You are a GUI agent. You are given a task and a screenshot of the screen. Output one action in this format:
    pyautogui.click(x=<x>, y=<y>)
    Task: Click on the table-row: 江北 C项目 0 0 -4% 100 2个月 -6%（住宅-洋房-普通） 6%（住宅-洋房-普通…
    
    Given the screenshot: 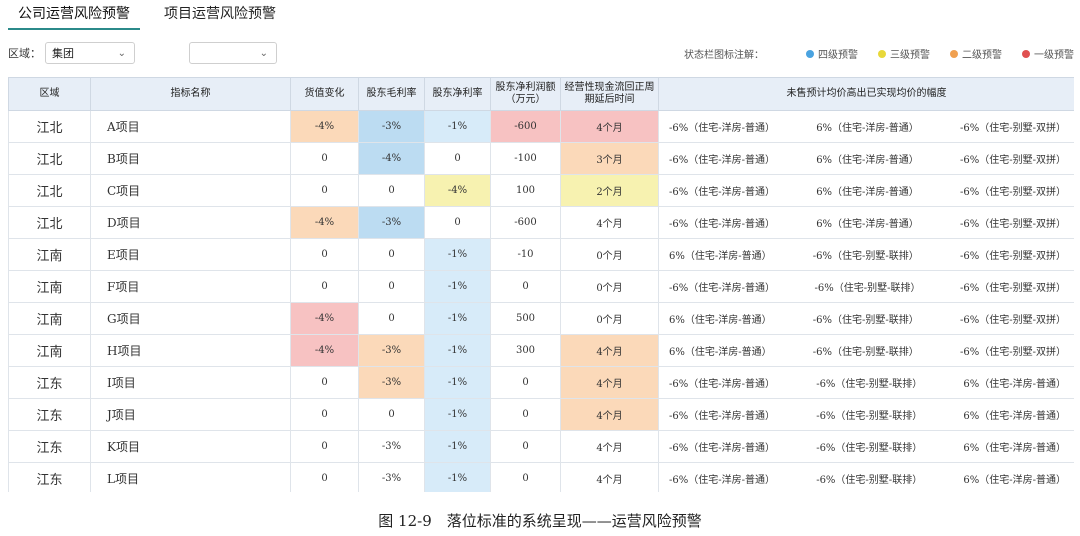 What is the action you would take?
    pyautogui.click(x=541, y=190)
    